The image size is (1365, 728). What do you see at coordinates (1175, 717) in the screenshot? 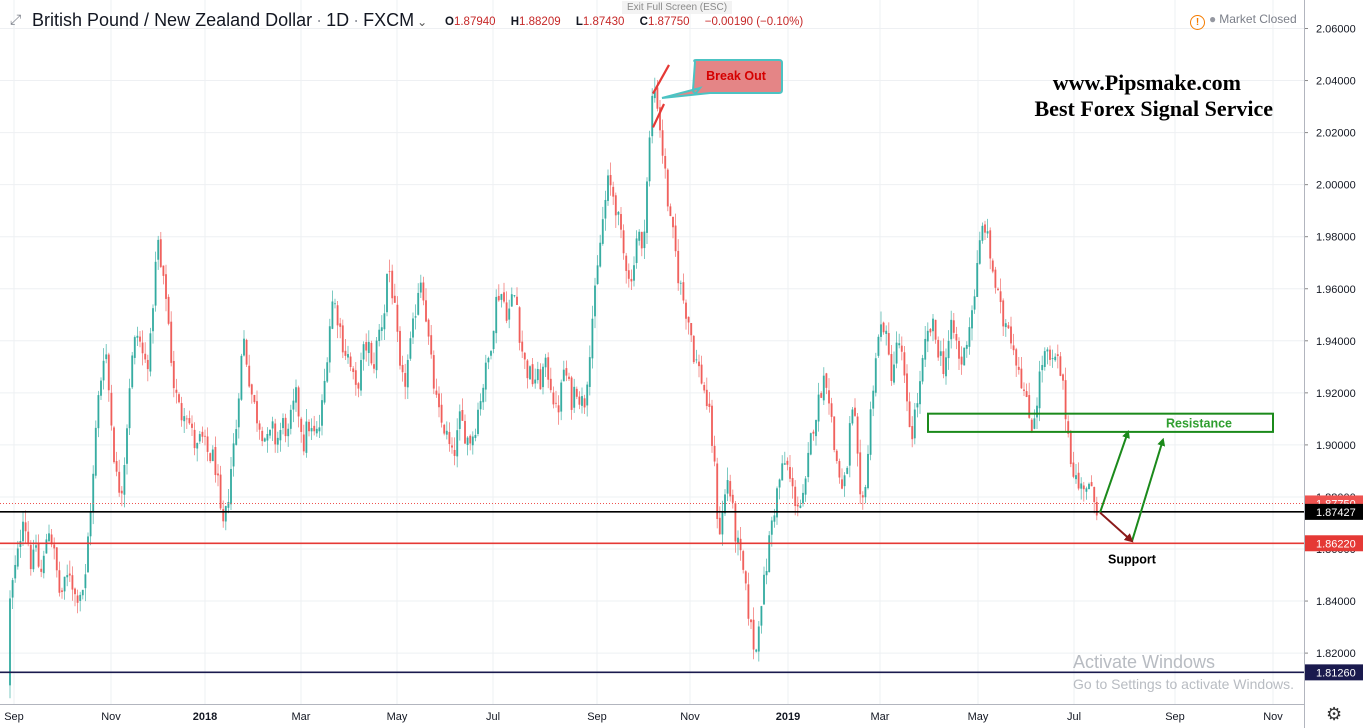
I see `x-tick-label: Sep` at bounding box center [1175, 717].